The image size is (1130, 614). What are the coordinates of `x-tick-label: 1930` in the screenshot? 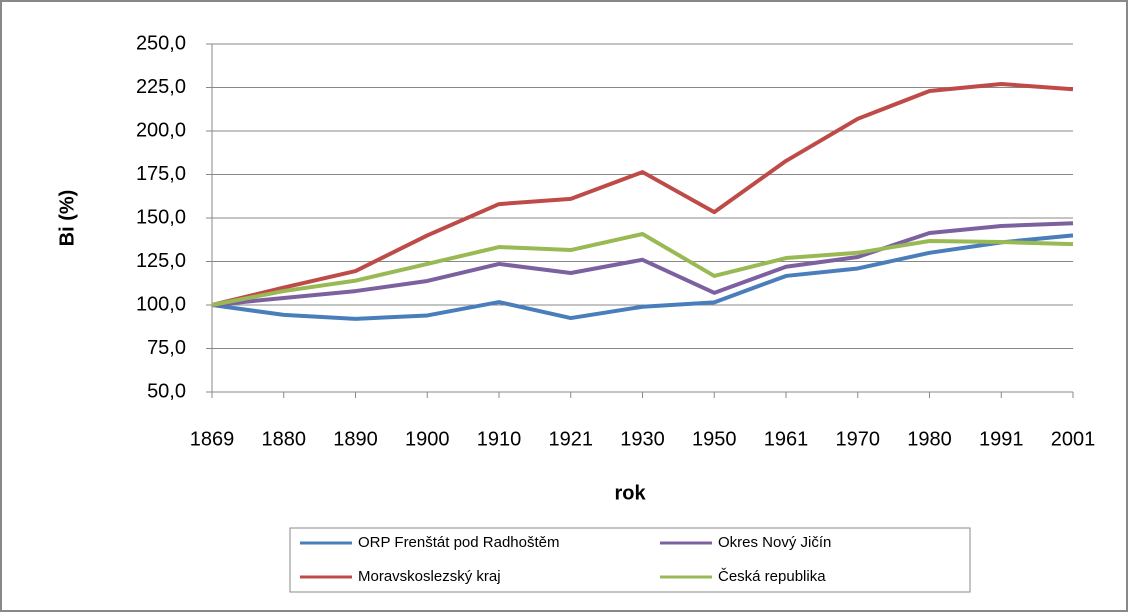 It's located at (642, 439).